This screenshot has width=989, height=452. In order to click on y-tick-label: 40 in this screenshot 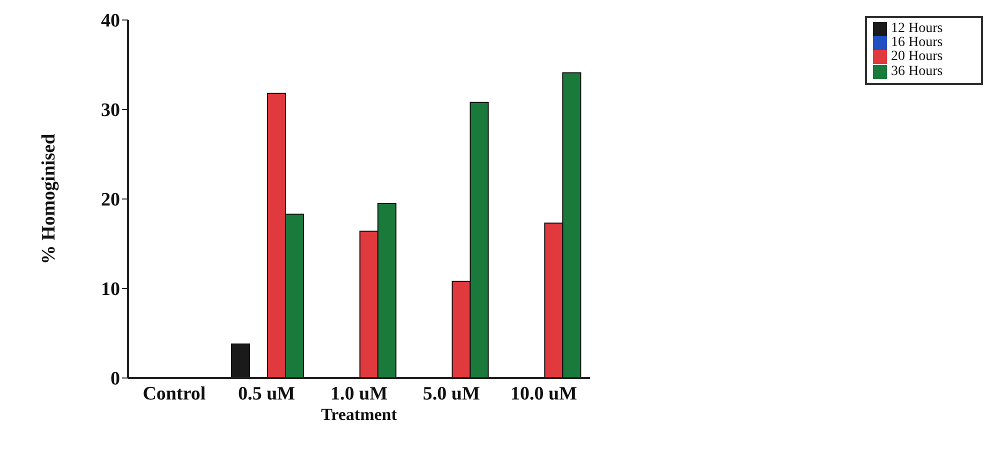, I will do `click(110, 21)`.